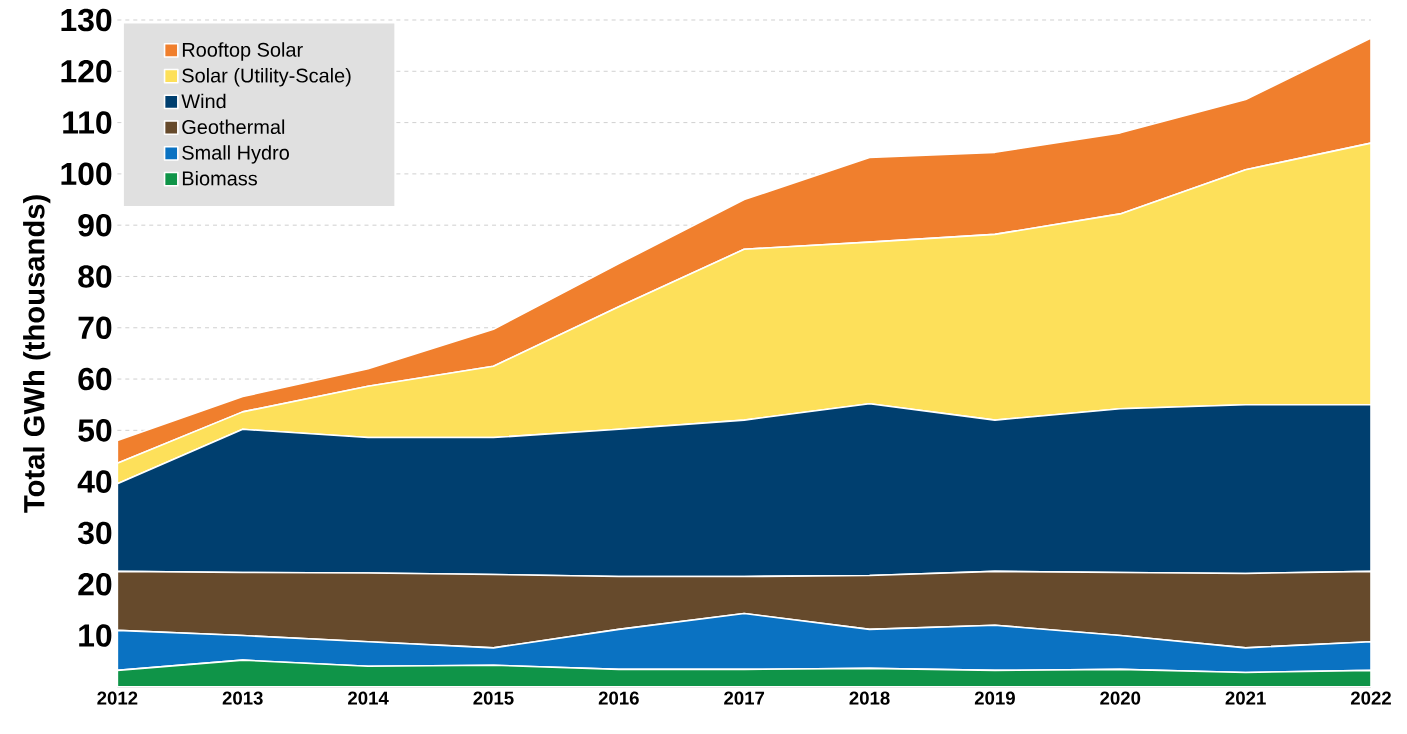 The width and height of the screenshot is (1407, 734). What do you see at coordinates (95, 379) in the screenshot?
I see `y-tick-label: 60` at bounding box center [95, 379].